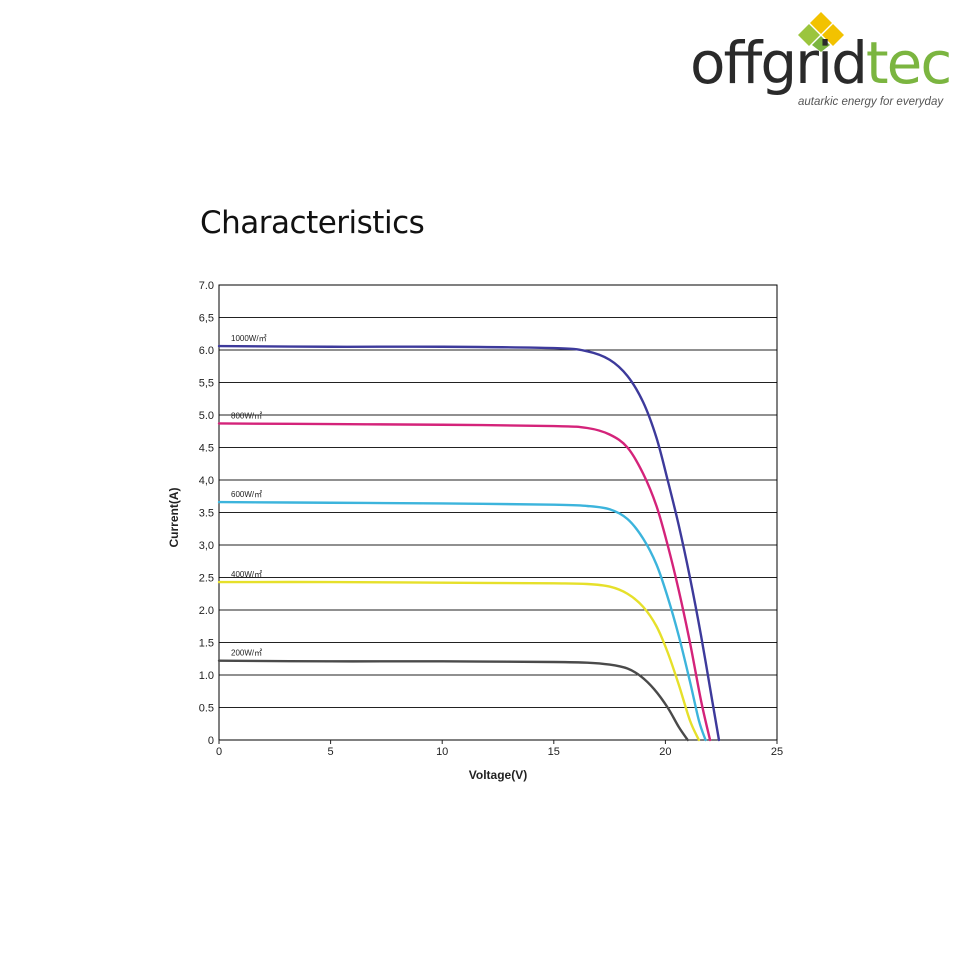 This screenshot has height=960, width=960. Describe the element at coordinates (206, 481) in the screenshot. I see `y-tick-label: 4,0` at that location.